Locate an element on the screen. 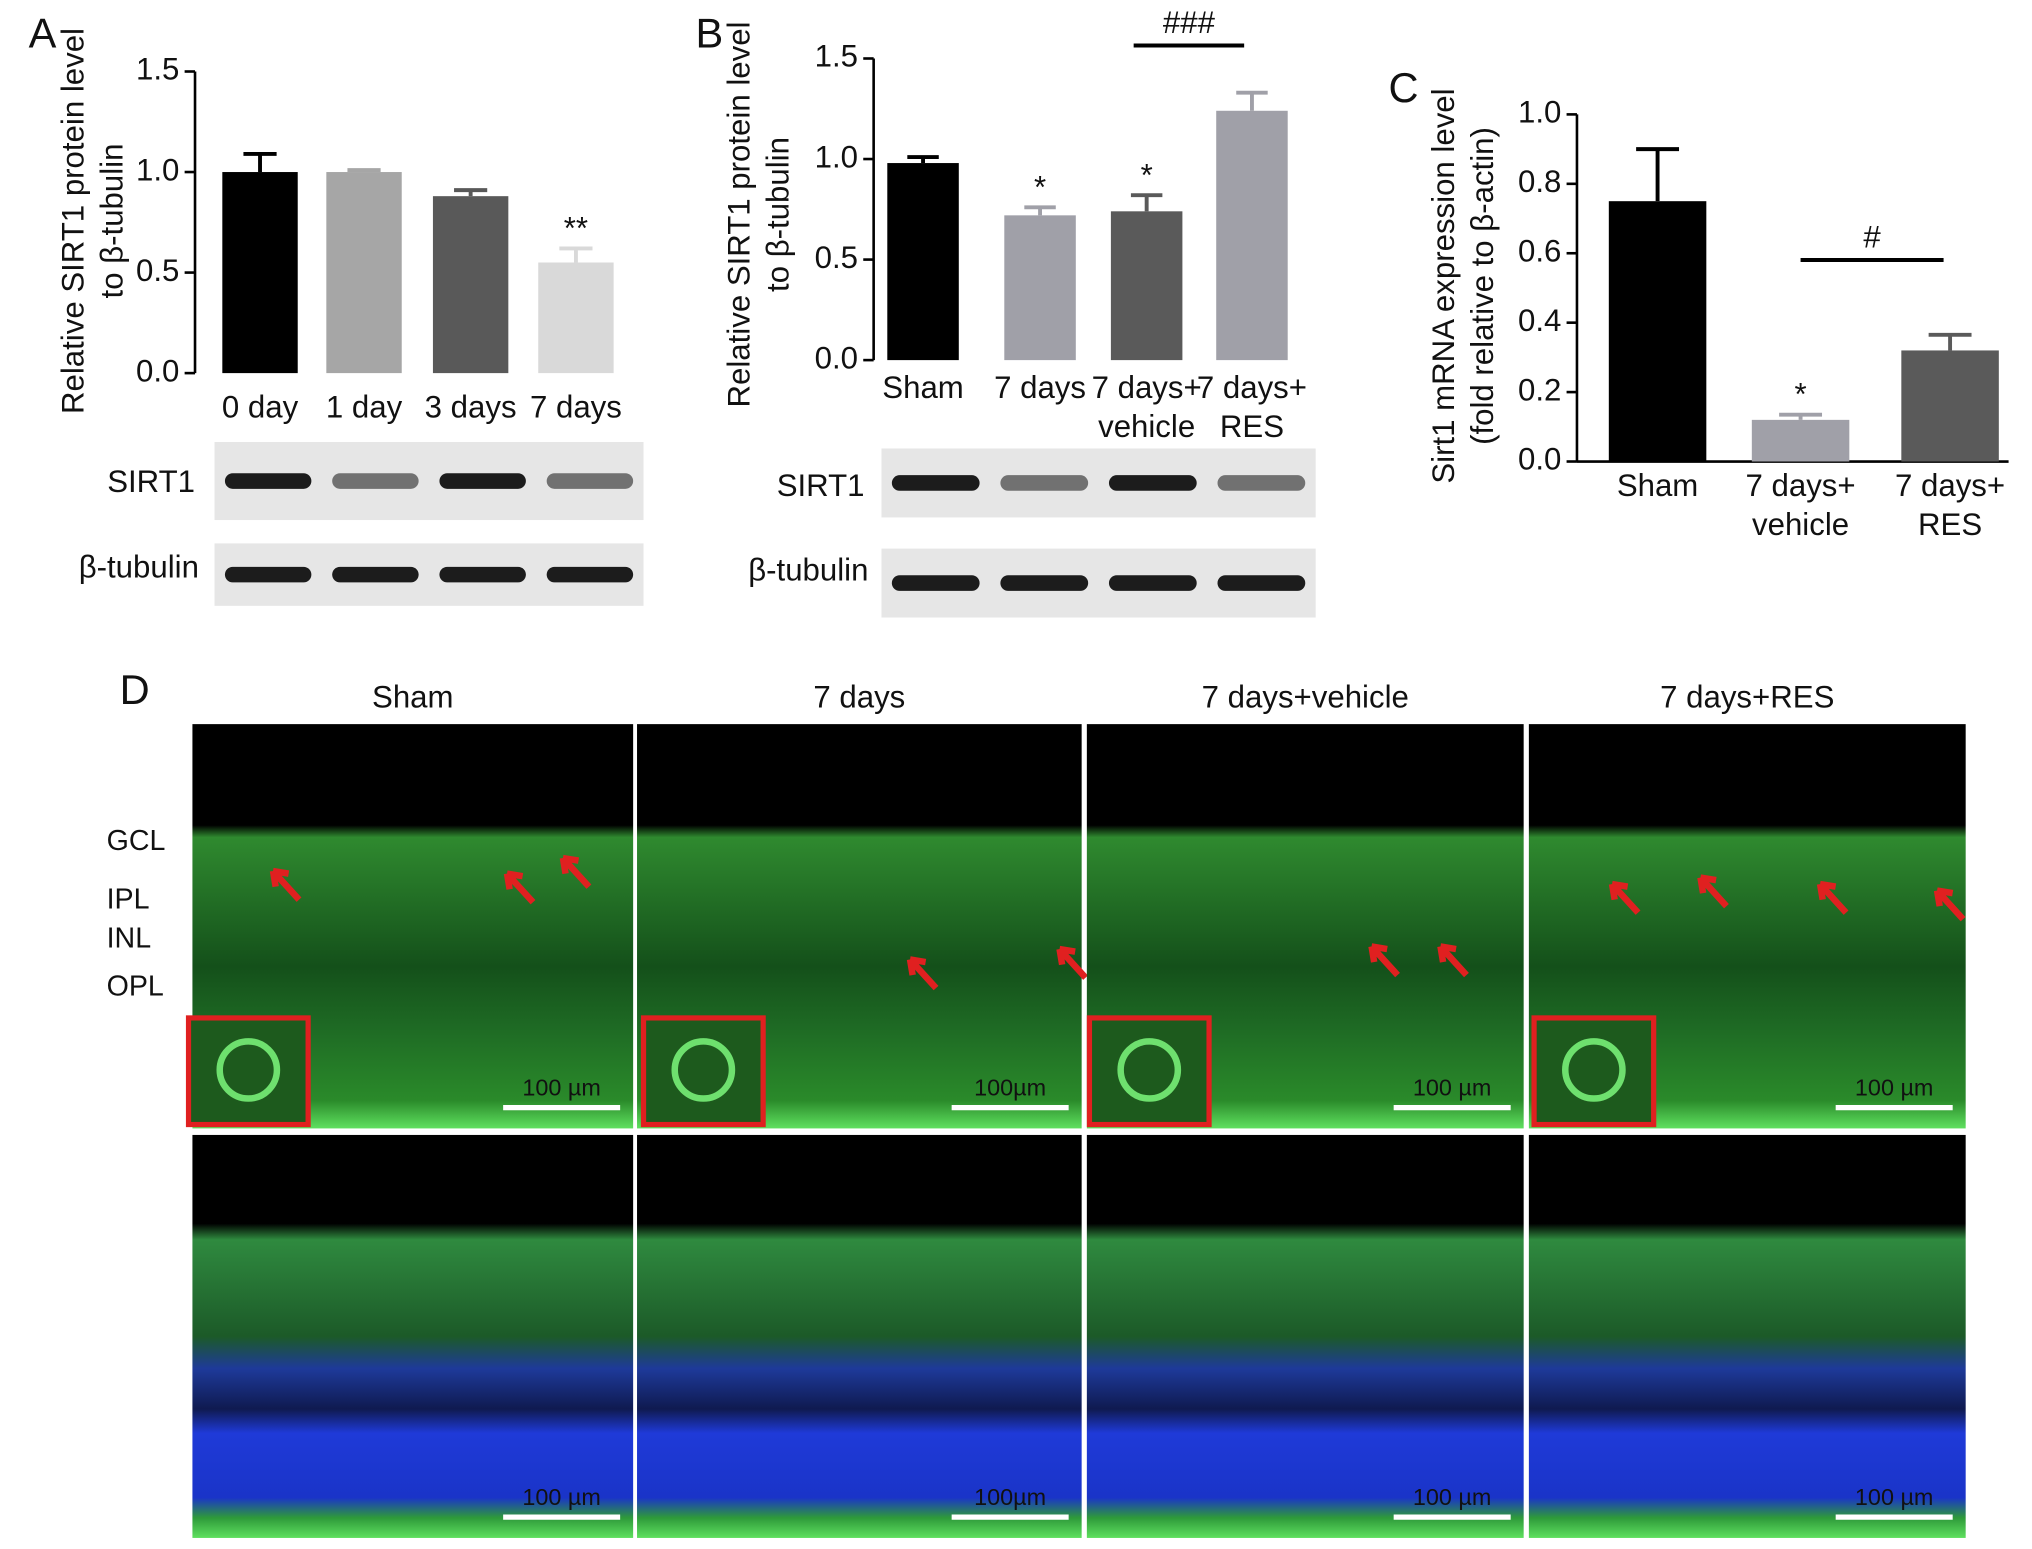  layer-label: OPL is located at coordinates (135, 987).